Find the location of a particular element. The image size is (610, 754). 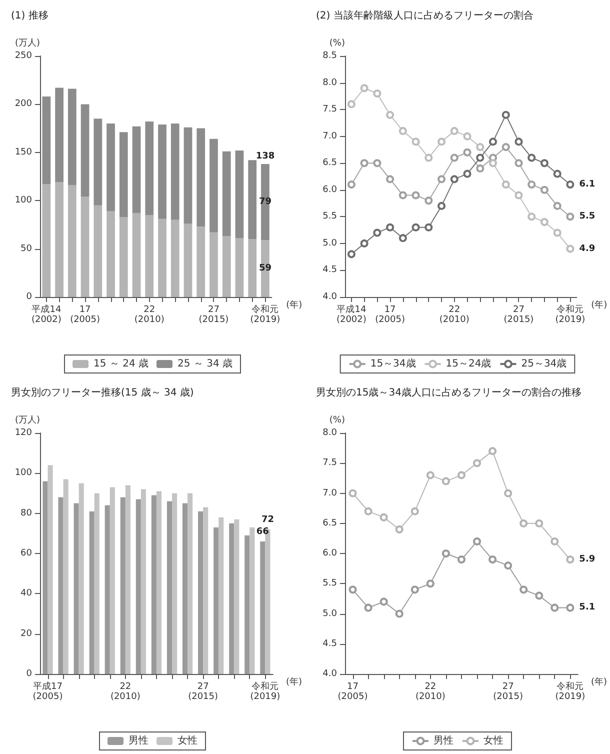

data-label: 66 is located at coordinates (262, 531).